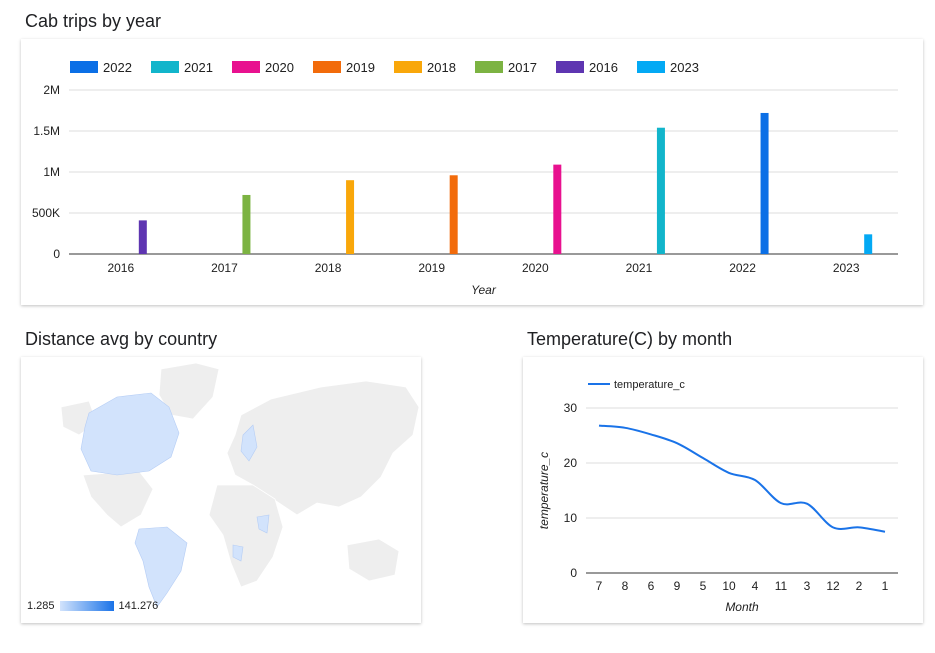 This screenshot has width=935, height=653. I want to click on bar-2021, so click(660, 190).